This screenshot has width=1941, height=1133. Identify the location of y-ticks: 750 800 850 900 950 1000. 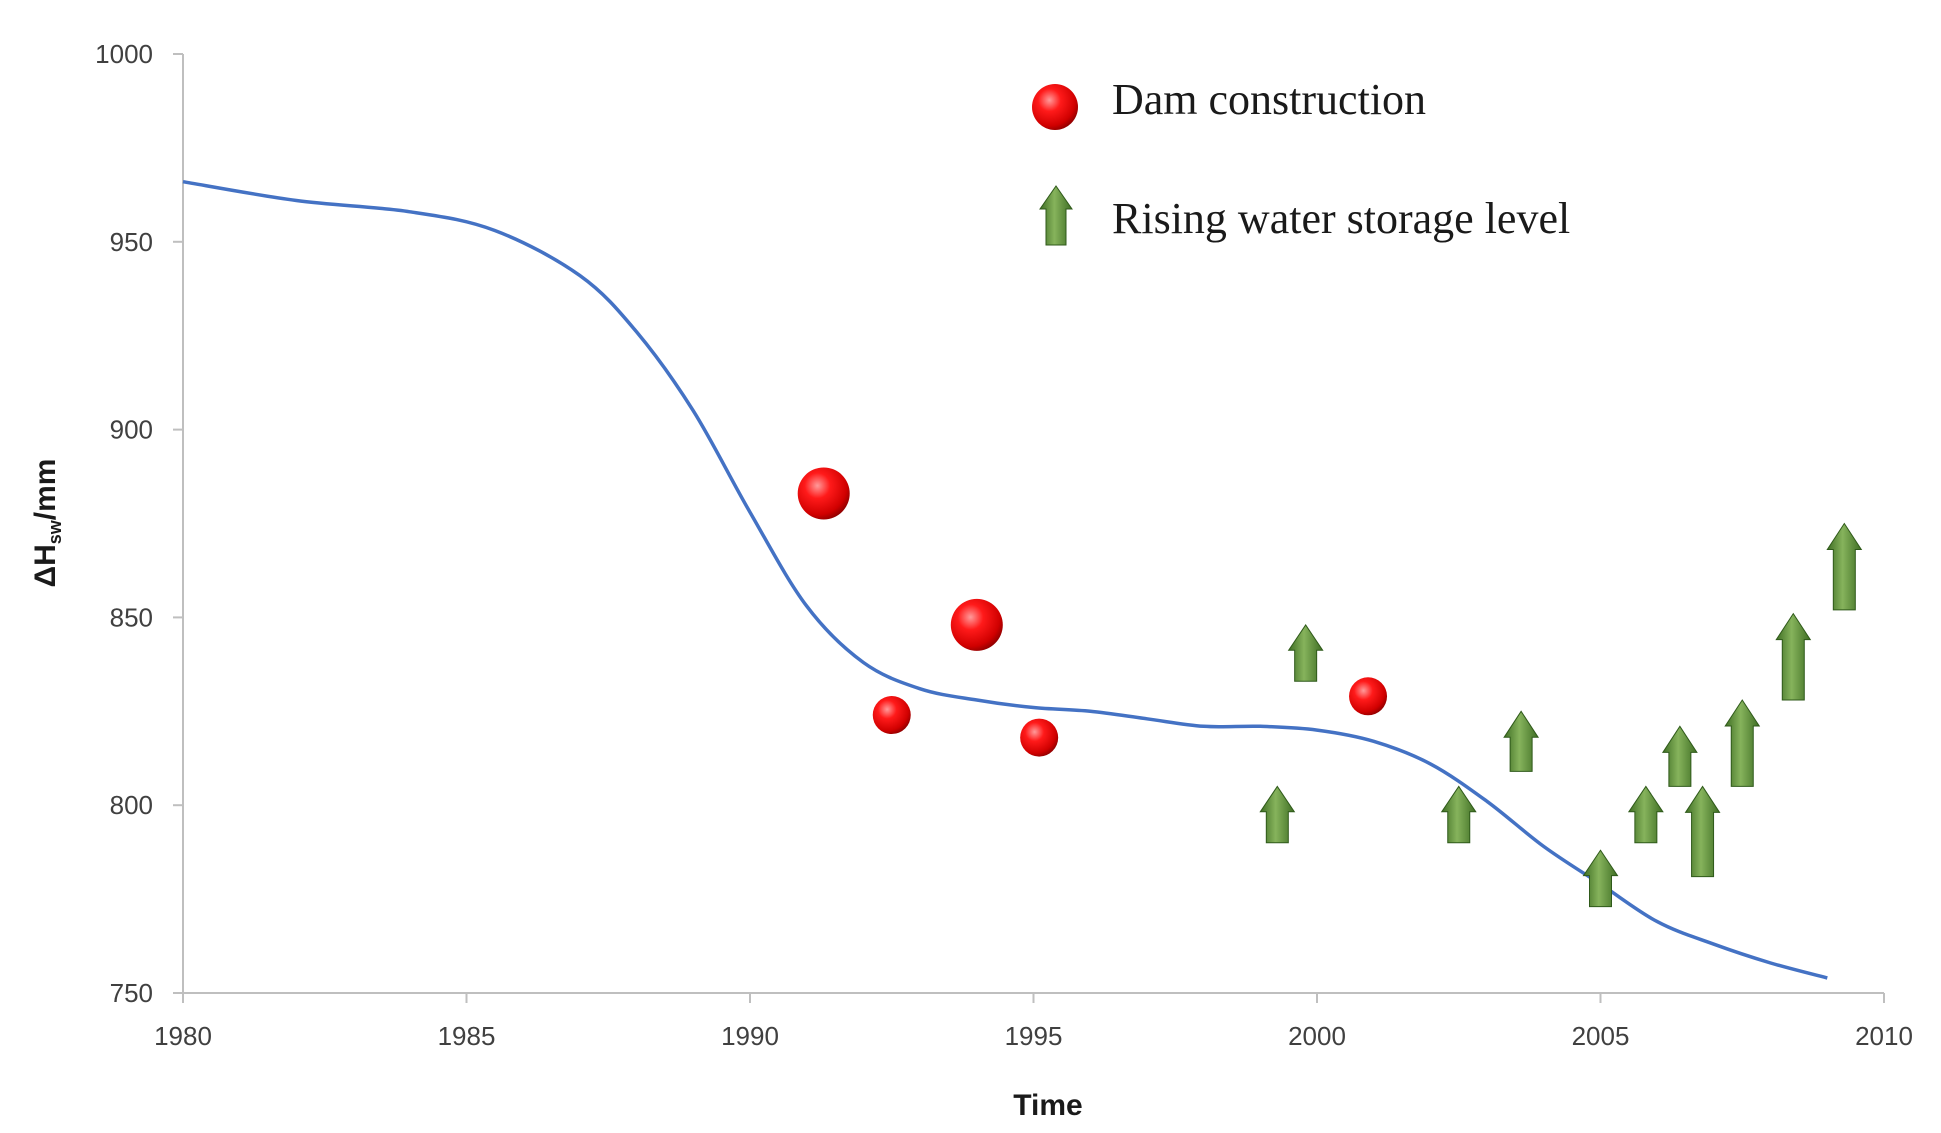
(139, 523).